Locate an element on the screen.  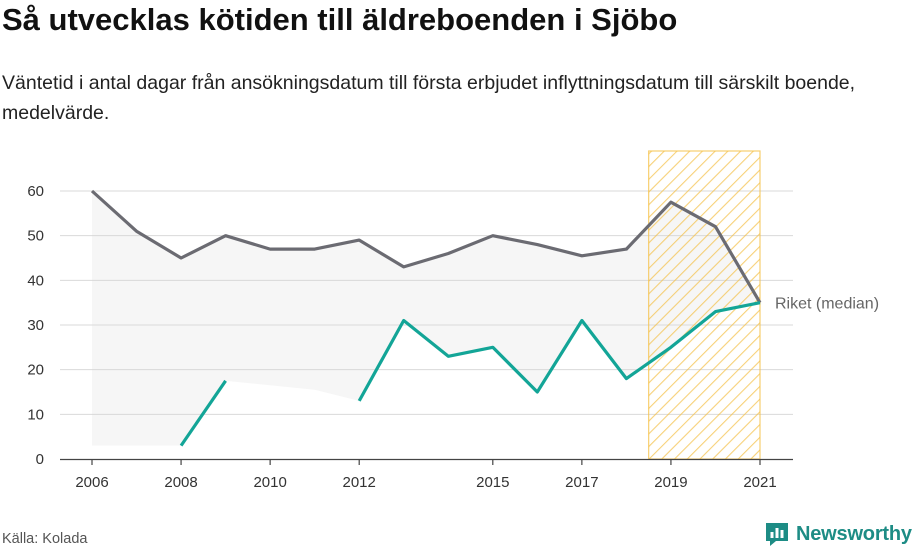
x-tick-label: 2010 is located at coordinates (269, 482).